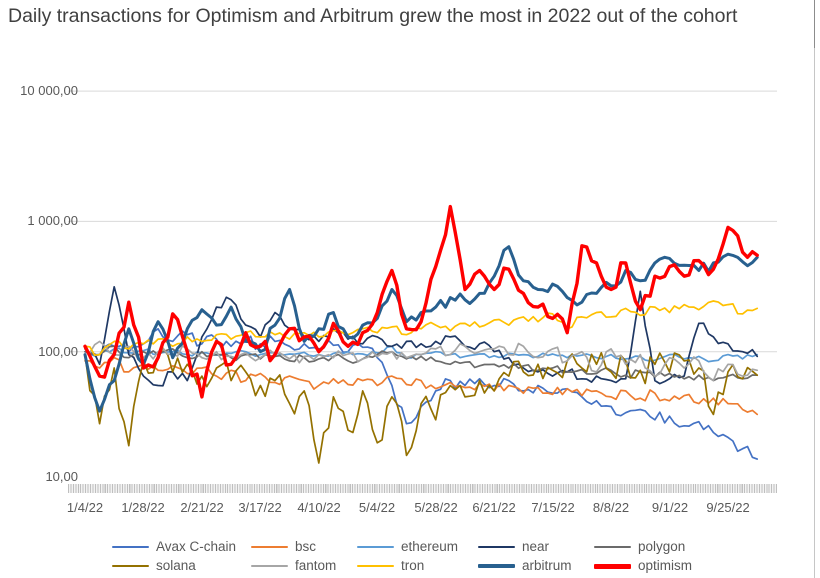 This screenshot has width=820, height=578. What do you see at coordinates (377, 507) in the screenshot?
I see `x-tick-label: 5/4/22` at bounding box center [377, 507].